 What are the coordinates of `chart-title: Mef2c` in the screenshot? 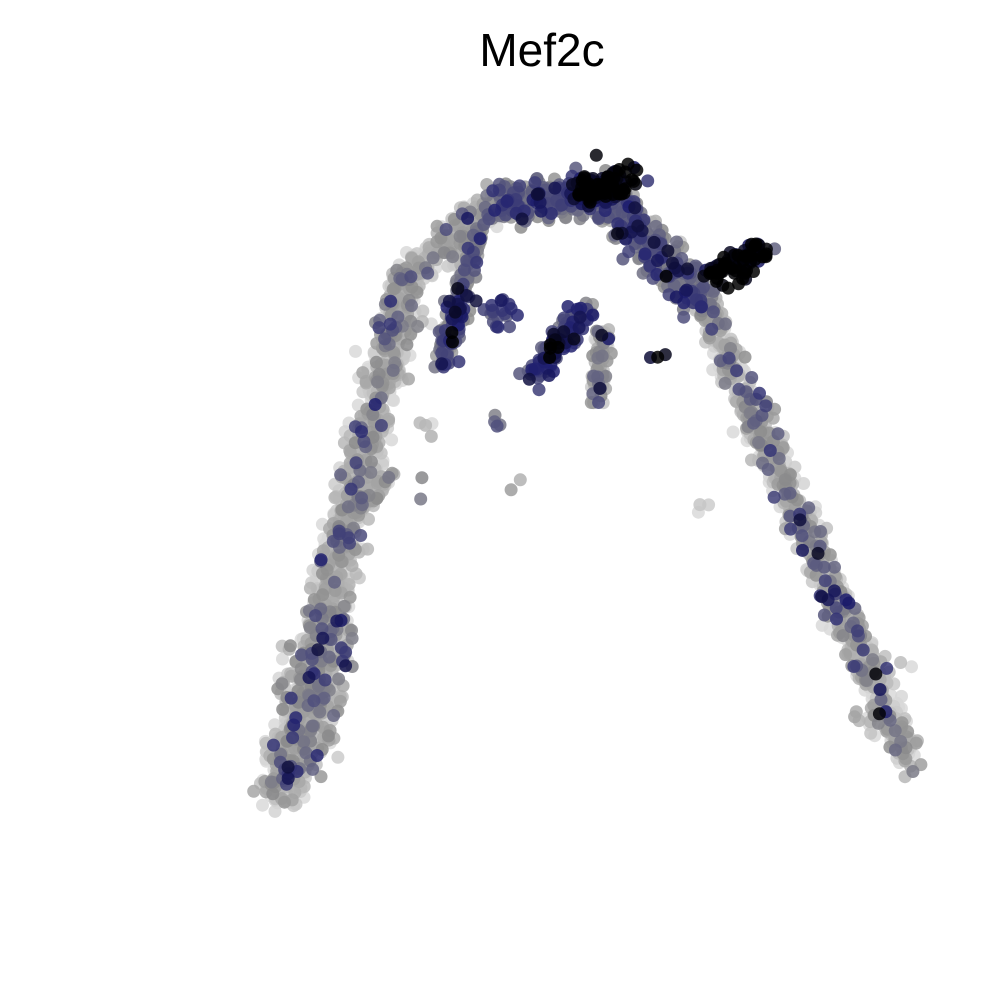 It's located at (541, 50).